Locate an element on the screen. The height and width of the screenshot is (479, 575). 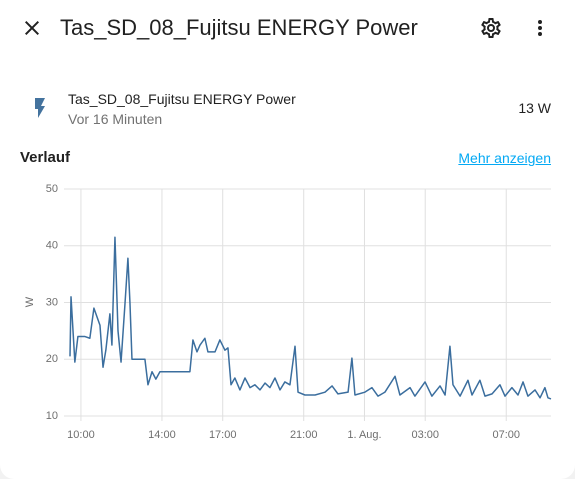
x-tick-label: 17:00 is located at coordinates (223, 435).